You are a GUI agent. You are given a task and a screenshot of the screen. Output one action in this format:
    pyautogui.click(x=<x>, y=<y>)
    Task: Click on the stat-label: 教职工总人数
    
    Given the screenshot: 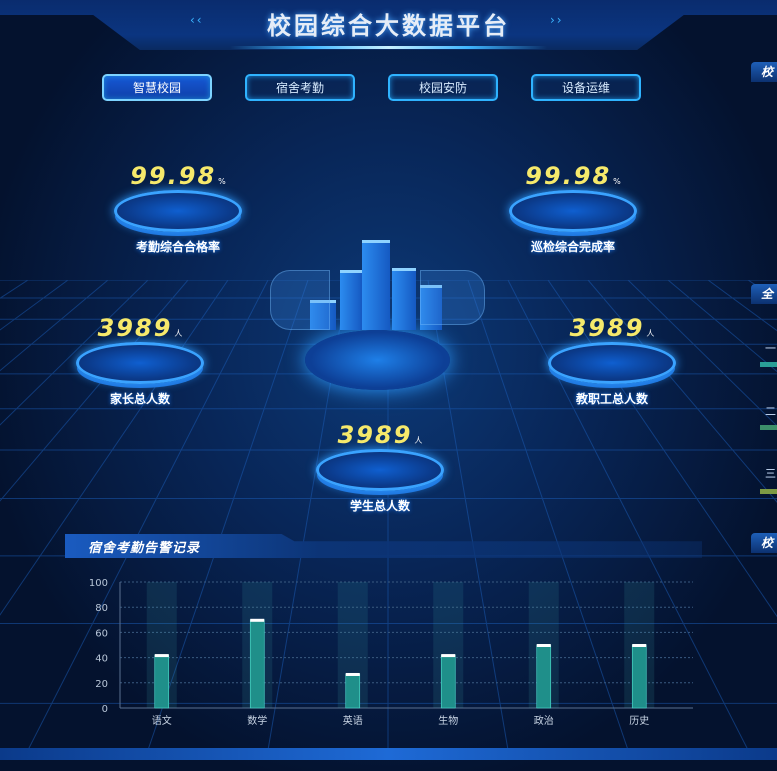 What is the action you would take?
    pyautogui.click(x=611, y=399)
    